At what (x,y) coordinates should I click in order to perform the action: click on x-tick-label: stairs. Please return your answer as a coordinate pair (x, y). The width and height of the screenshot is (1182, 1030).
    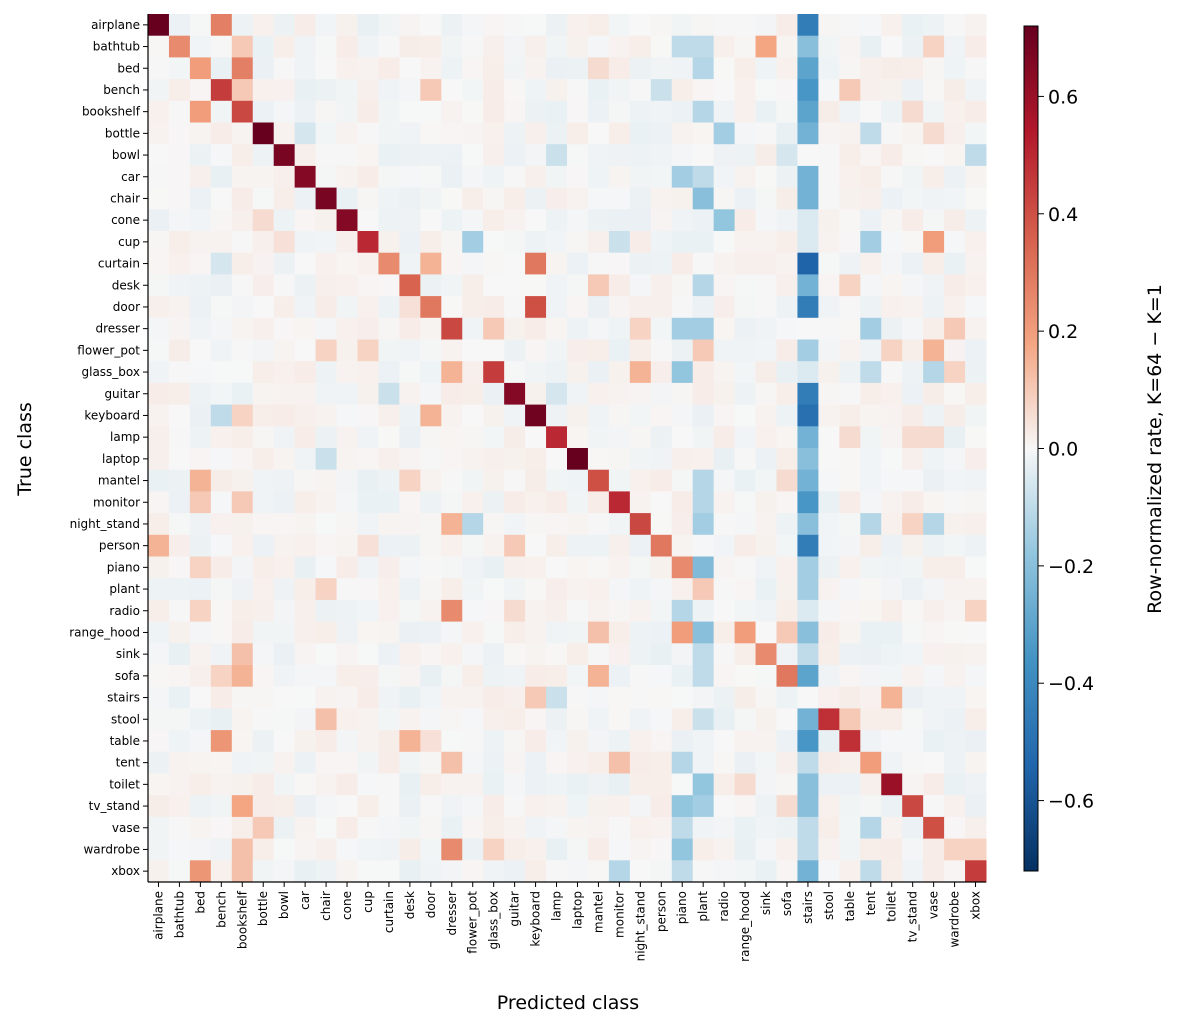
    Looking at the image, I should click on (808, 907).